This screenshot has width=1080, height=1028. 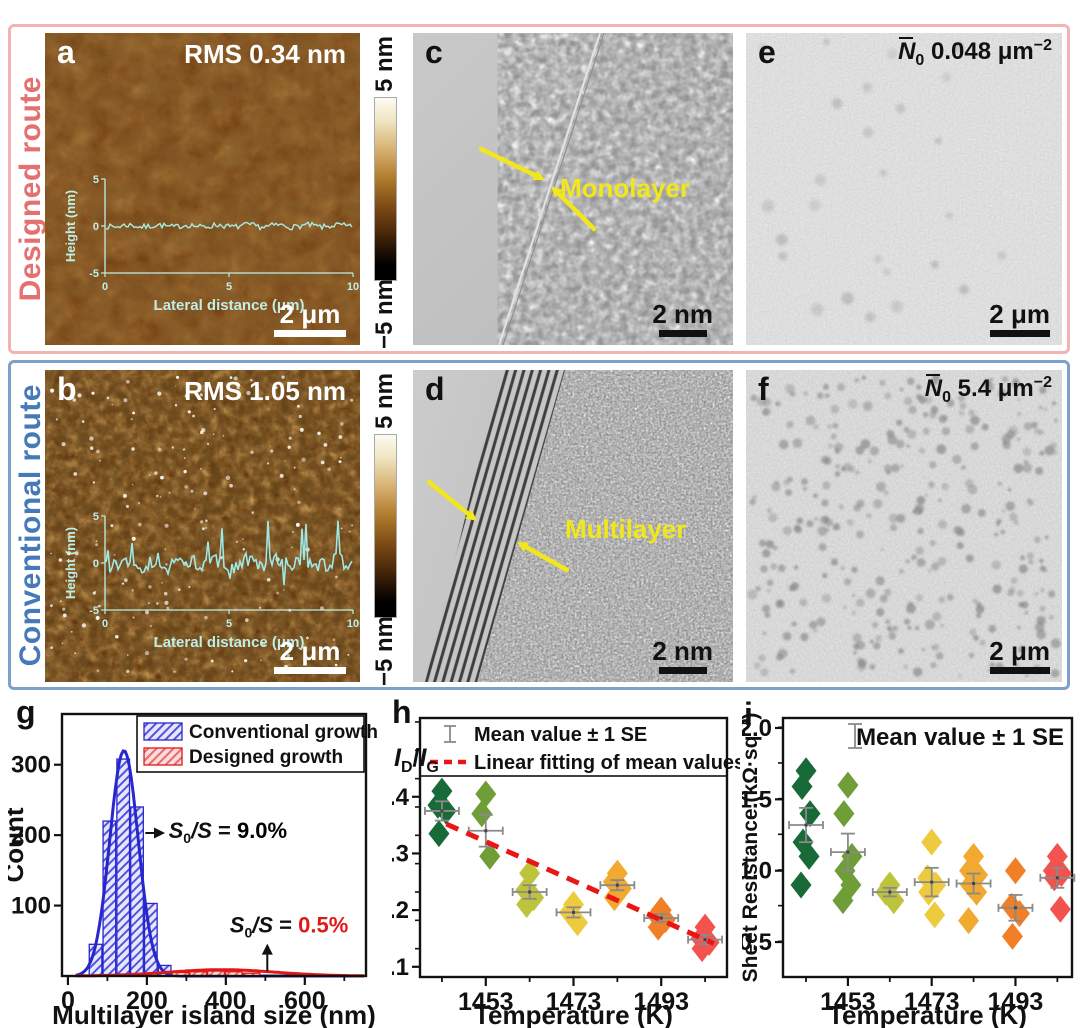 I want to click on panel-e-sem-image: e N0 0.048 μm−2 2 μm, so click(x=904, y=189).